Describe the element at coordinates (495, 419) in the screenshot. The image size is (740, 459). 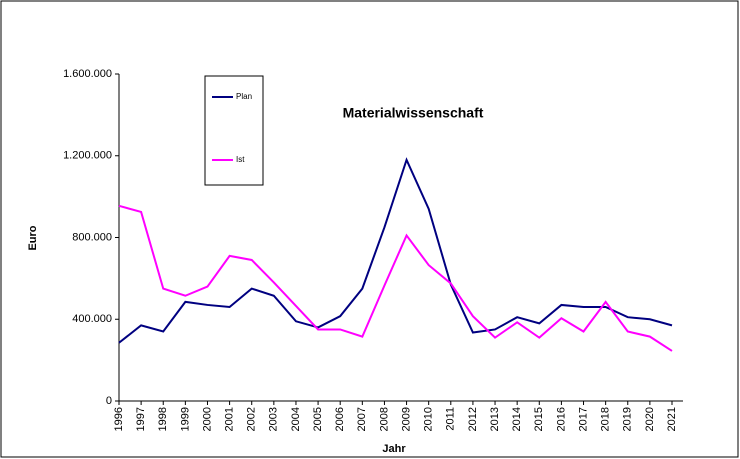
I see `x-tick-label: 2013` at that location.